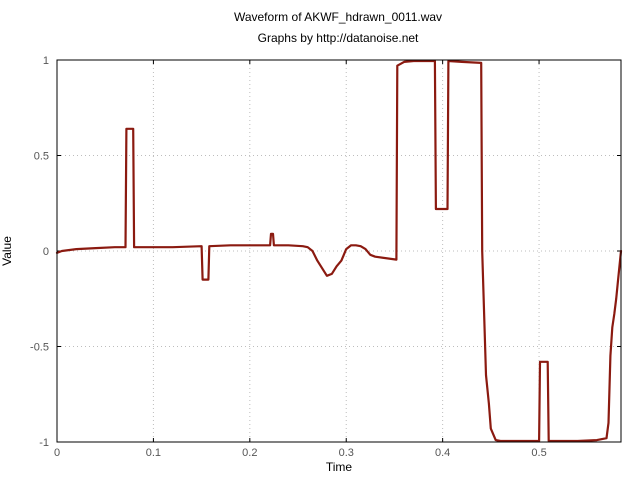 Image resolution: width=640 pixels, height=480 pixels. I want to click on y-tick-label: 1, so click(46, 61).